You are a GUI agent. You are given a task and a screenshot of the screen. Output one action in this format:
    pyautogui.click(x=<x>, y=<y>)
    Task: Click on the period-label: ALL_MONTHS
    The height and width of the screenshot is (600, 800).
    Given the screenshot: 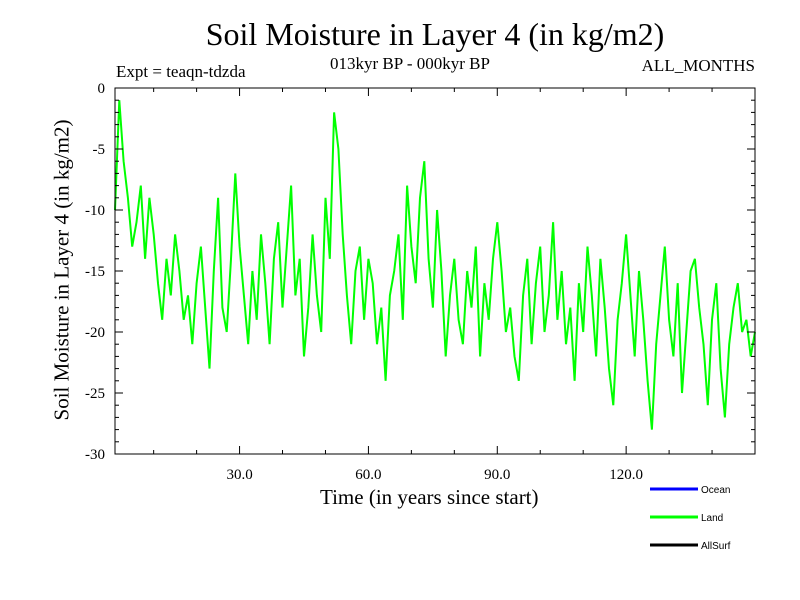 What is the action you would take?
    pyautogui.click(x=698, y=65)
    